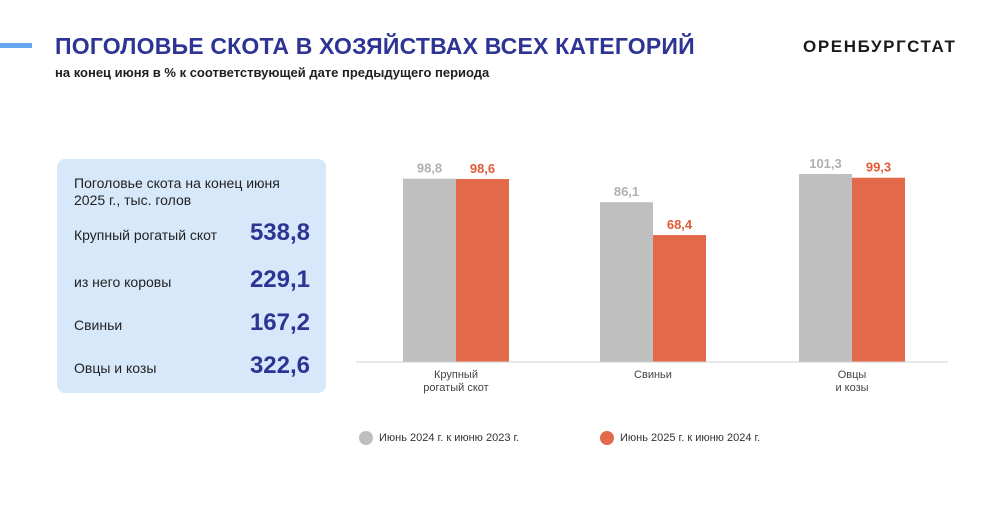  I want to click on bar-value-label: 99,3, so click(878, 167).